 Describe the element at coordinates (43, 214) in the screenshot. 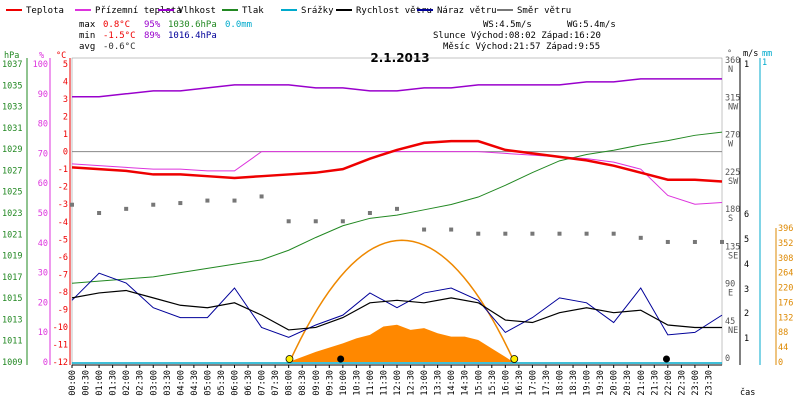

I see `pct-tick-5: 50` at that location.